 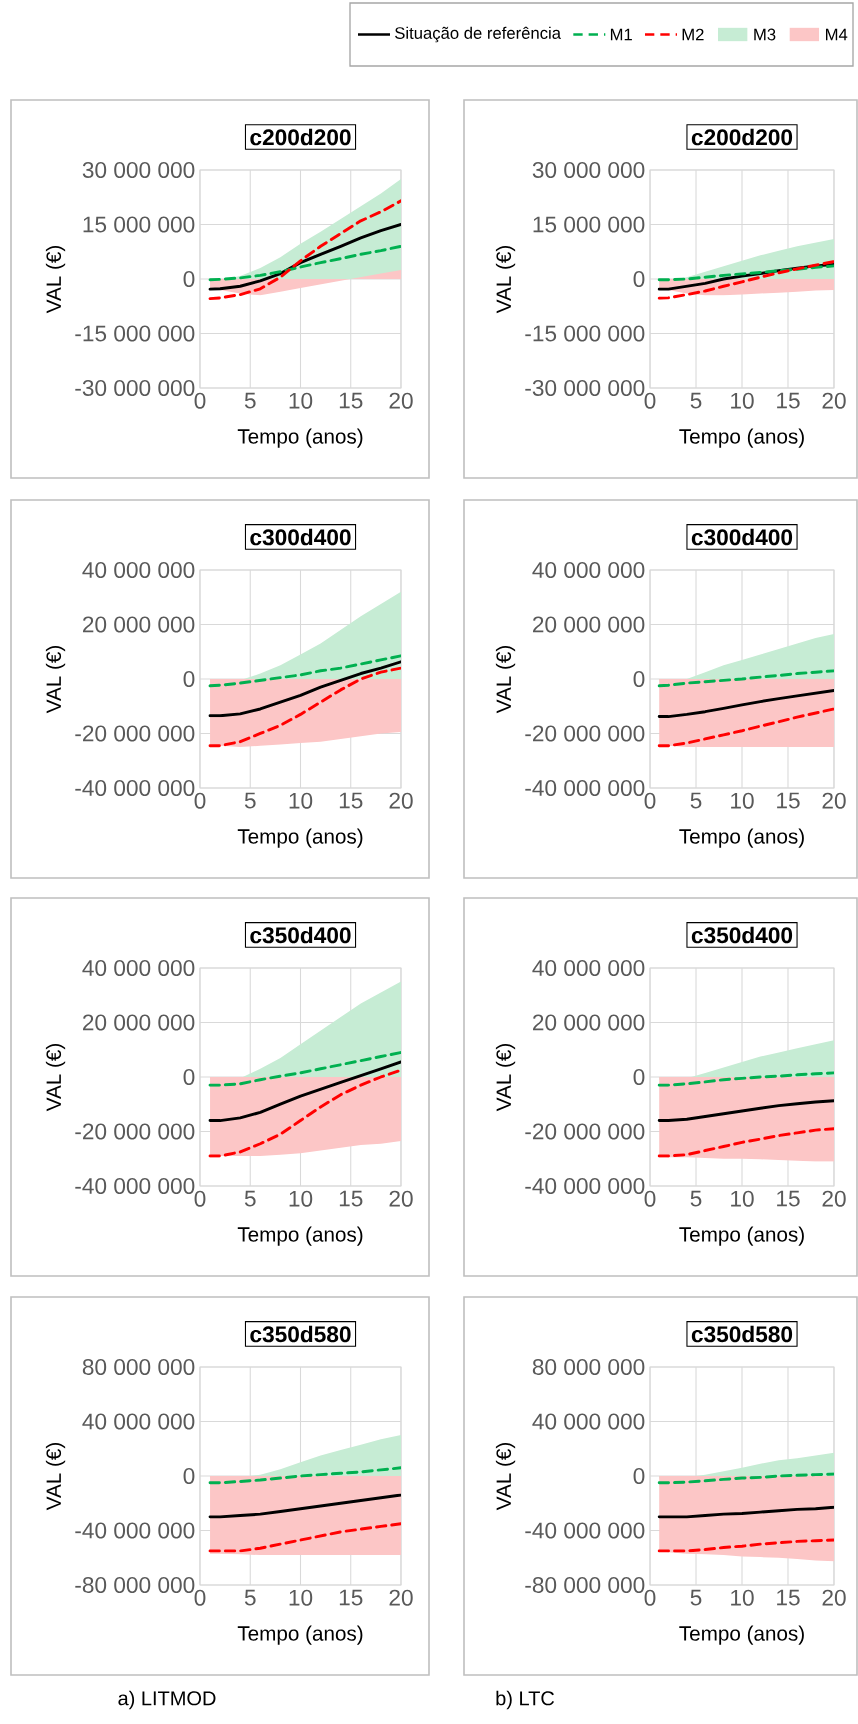 I want to click on text: a) LITMOD, so click(x=167, y=1700).